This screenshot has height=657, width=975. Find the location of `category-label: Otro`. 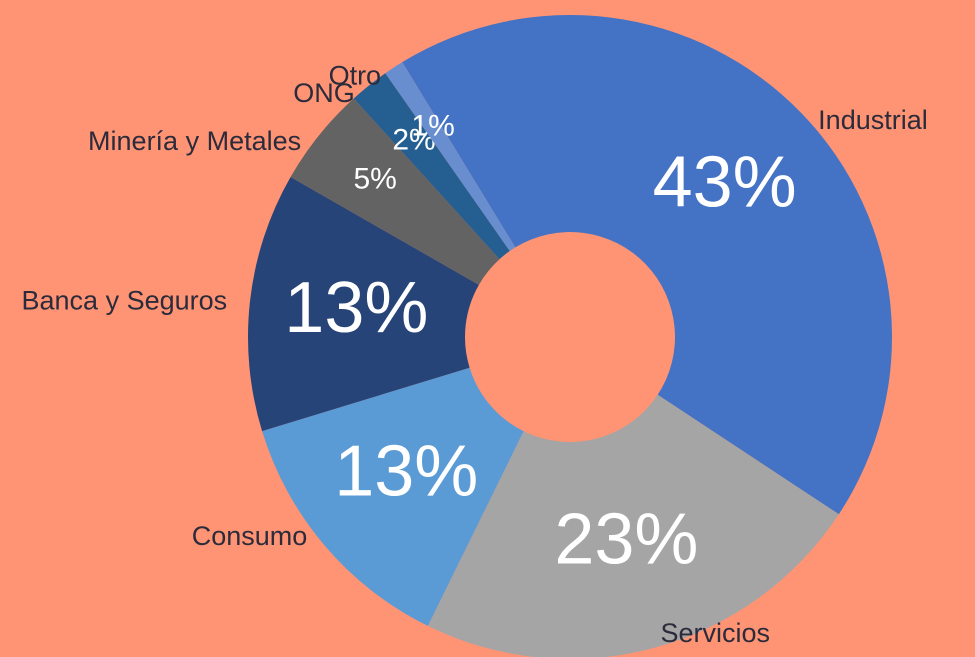

category-label: Otro is located at coordinates (355, 76).